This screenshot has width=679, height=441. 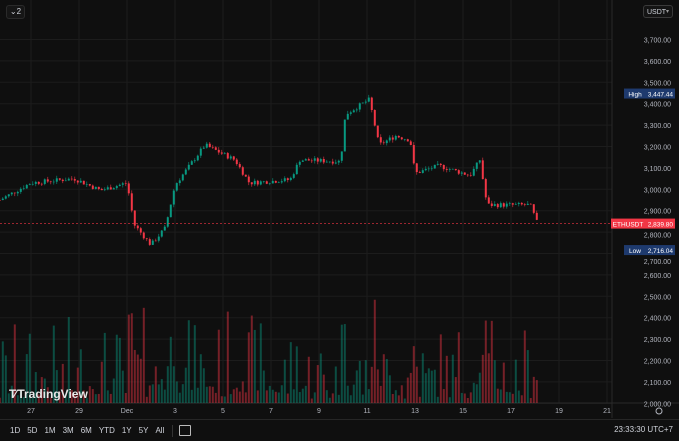 What do you see at coordinates (52, 394) in the screenshot?
I see `brand-name: TradingView` at bounding box center [52, 394].